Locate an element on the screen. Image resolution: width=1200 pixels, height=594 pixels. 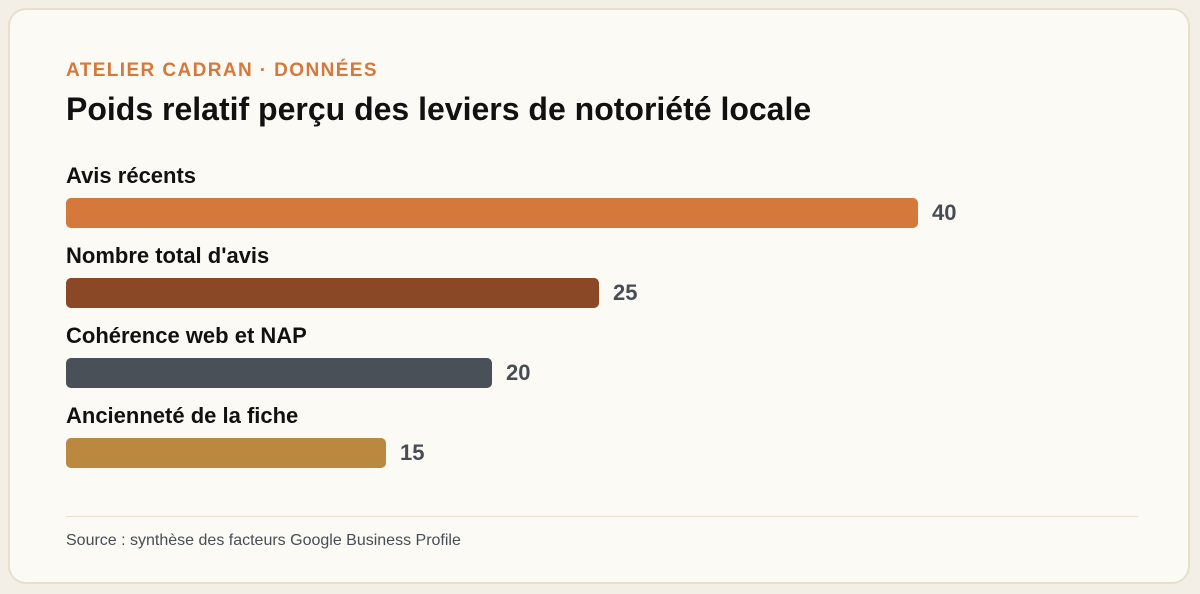
bar-row: Cohérence web et NAP 20 is located at coordinates (566, 360).